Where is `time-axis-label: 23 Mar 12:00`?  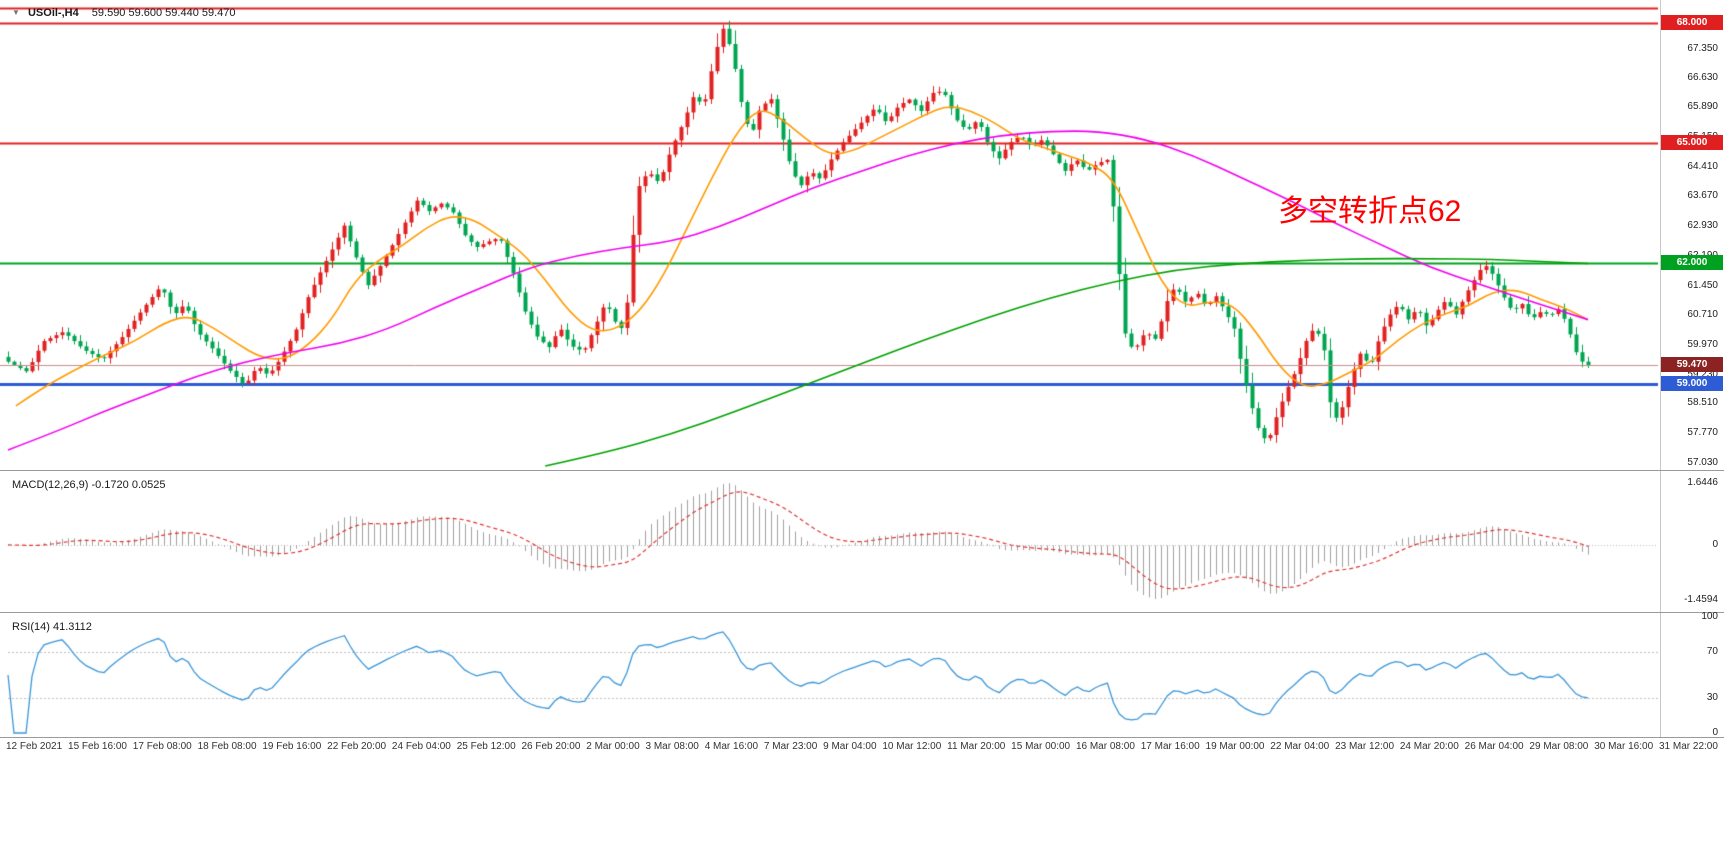
time-axis-label: 23 Mar 12:00 is located at coordinates (1365, 746).